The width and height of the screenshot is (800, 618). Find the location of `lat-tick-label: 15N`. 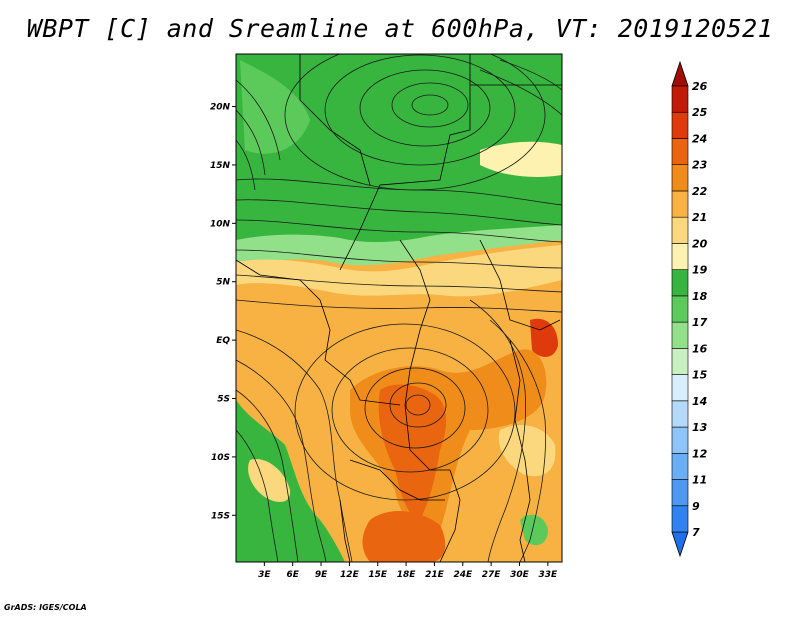

lat-tick-label: 15N is located at coordinates (220, 166).